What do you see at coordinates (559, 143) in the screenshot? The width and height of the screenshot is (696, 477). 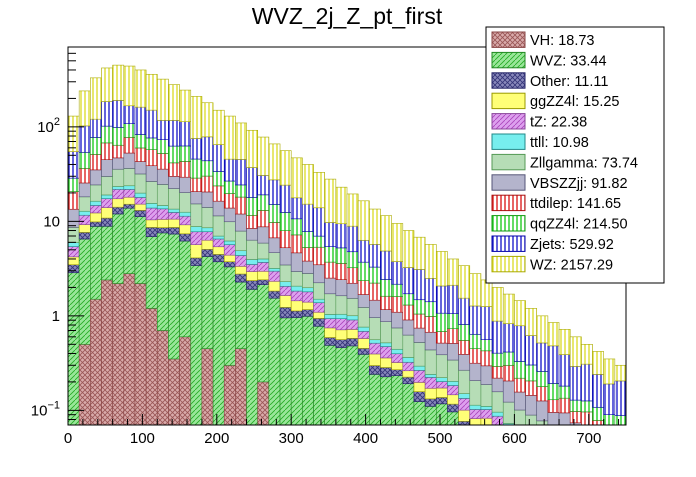 I see `legend-label-ttll: ttll: 10.98` at bounding box center [559, 143].